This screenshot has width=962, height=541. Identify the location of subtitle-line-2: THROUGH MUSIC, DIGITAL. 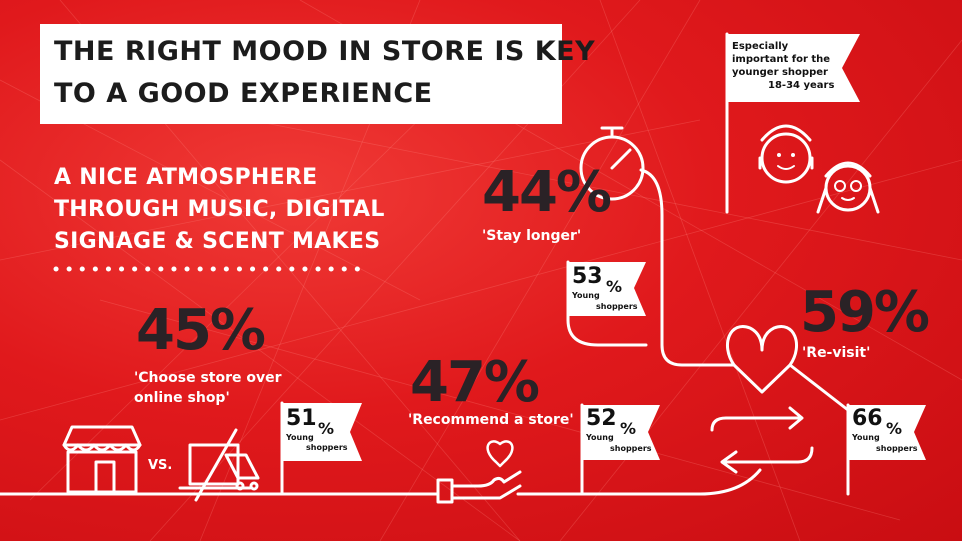
(219, 209).